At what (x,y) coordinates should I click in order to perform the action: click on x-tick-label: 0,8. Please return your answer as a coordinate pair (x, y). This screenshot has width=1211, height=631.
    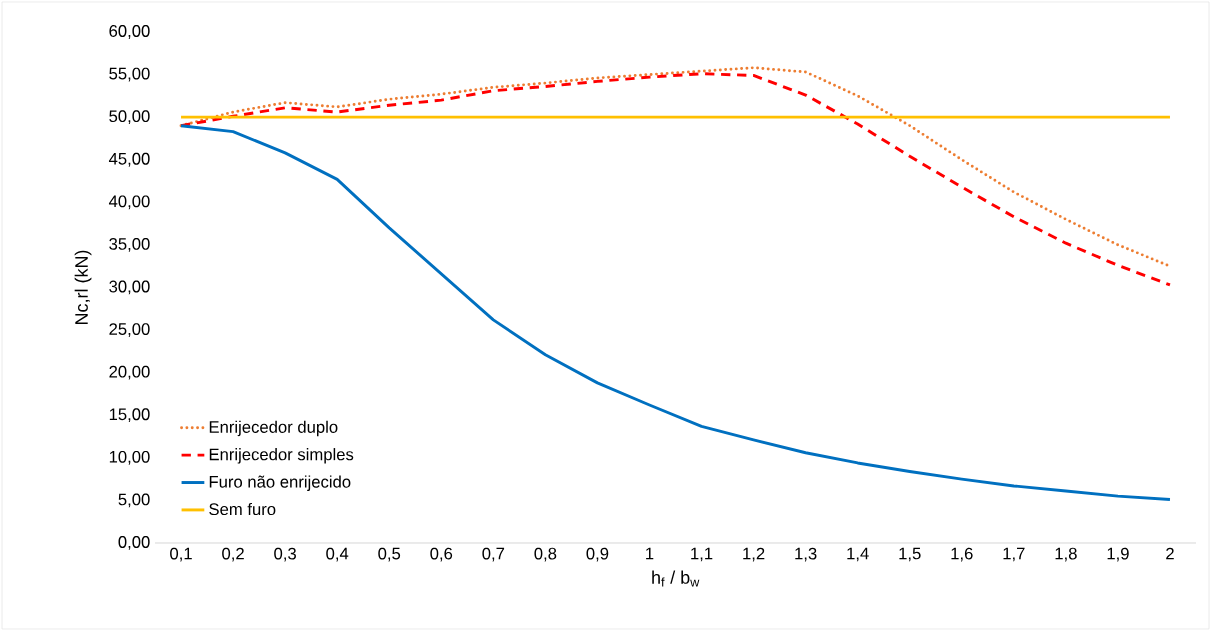
    Looking at the image, I should click on (545, 554).